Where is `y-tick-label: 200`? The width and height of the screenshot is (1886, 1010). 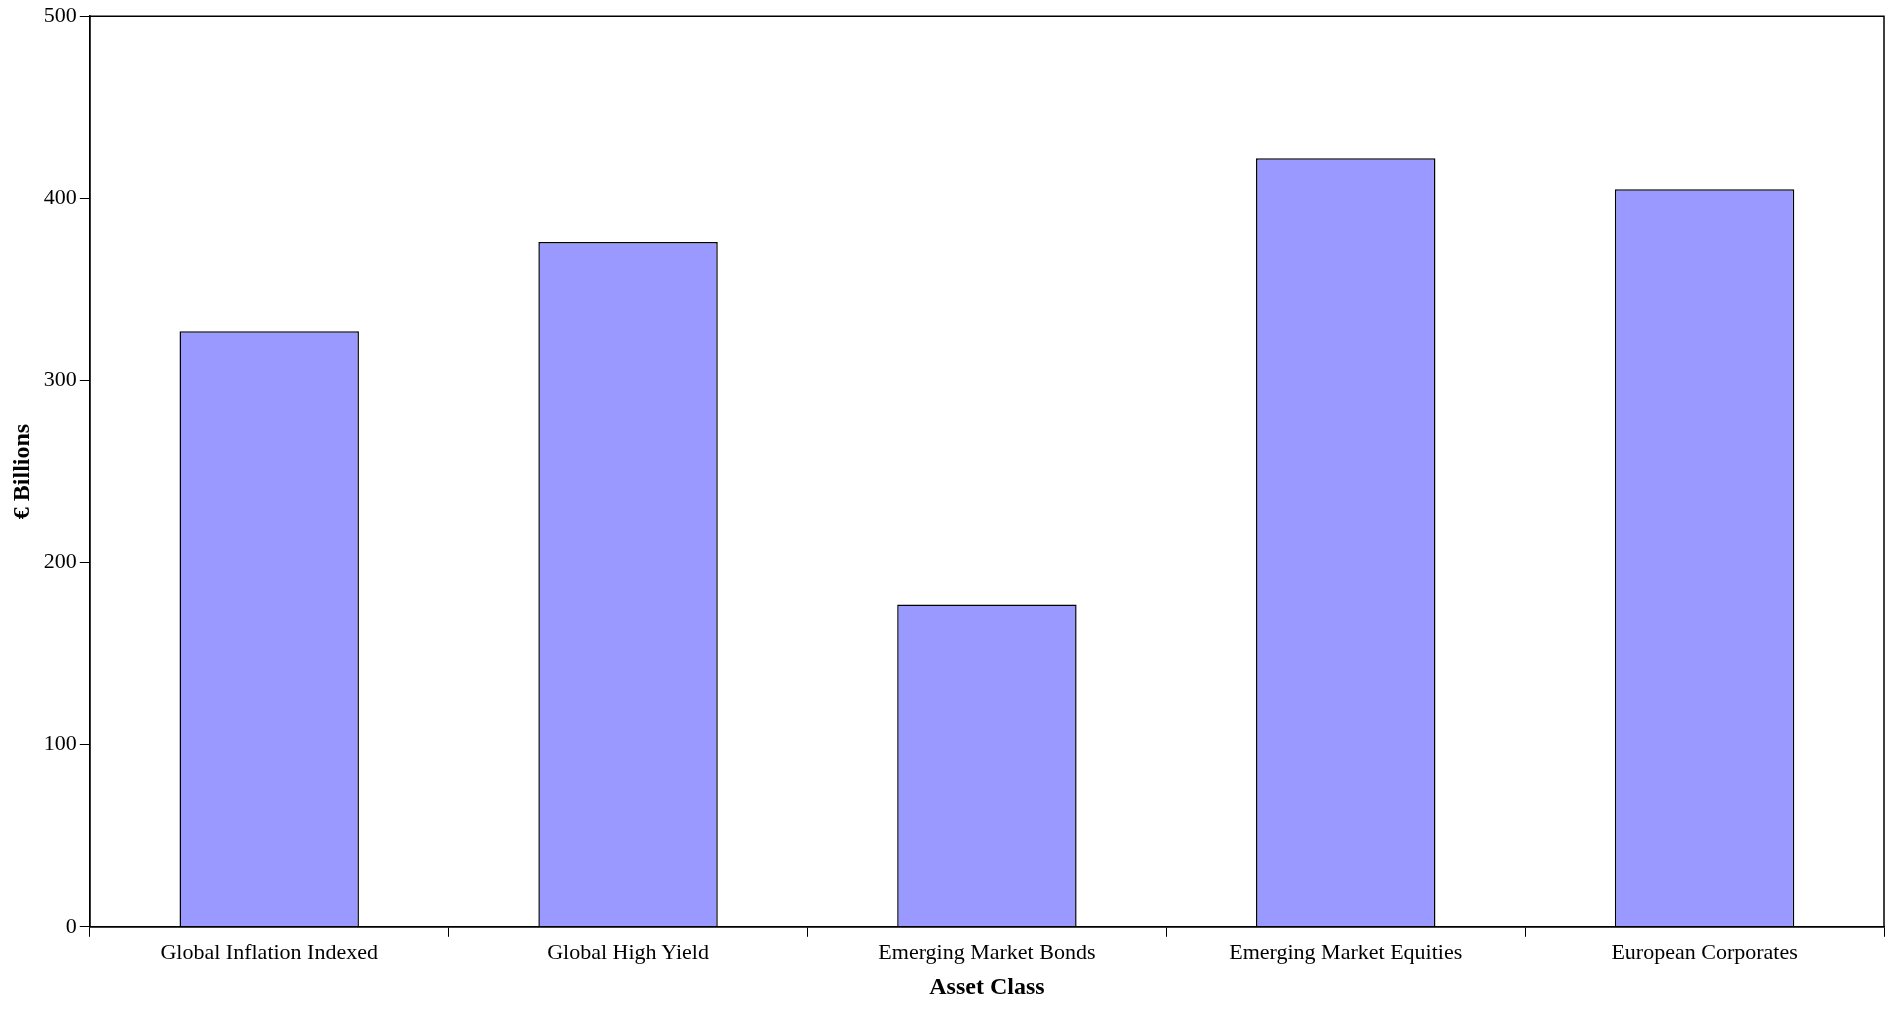
y-tick-label: 200 is located at coordinates (60, 561).